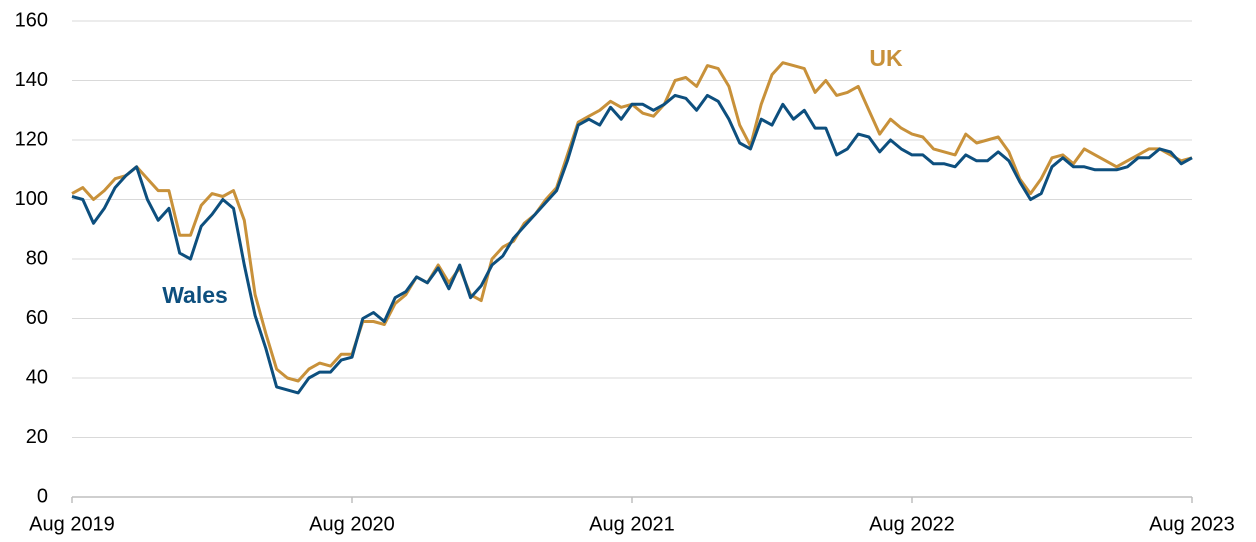 This screenshot has height=542, width=1256. What do you see at coordinates (31, 139) in the screenshot?
I see `y-tick-label: 120` at bounding box center [31, 139].